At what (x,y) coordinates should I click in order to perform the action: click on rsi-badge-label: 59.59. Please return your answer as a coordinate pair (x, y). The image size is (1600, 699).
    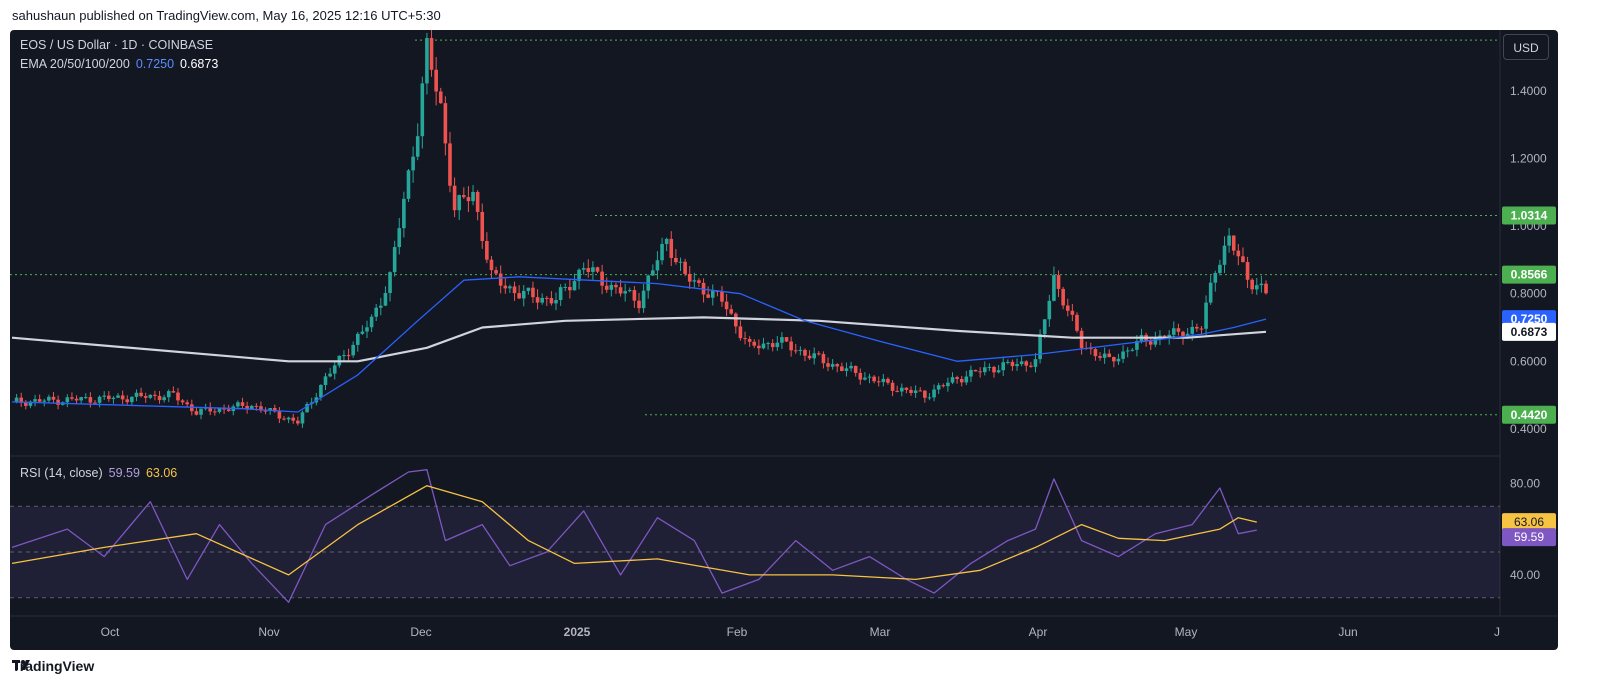
    Looking at the image, I should click on (1529, 537).